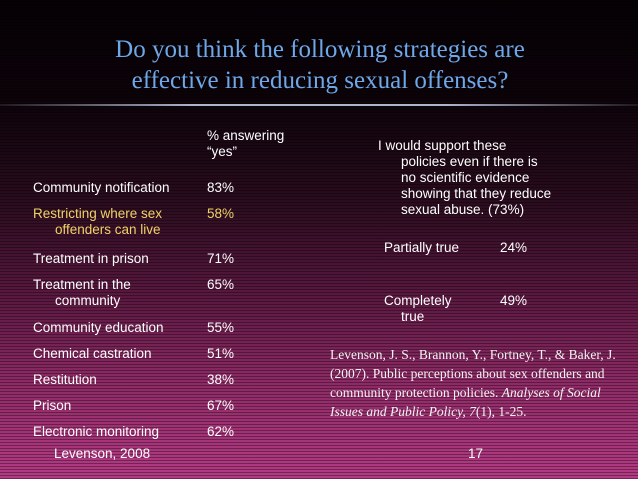  I want to click on table-row-label: Chemical castration, so click(92, 353).